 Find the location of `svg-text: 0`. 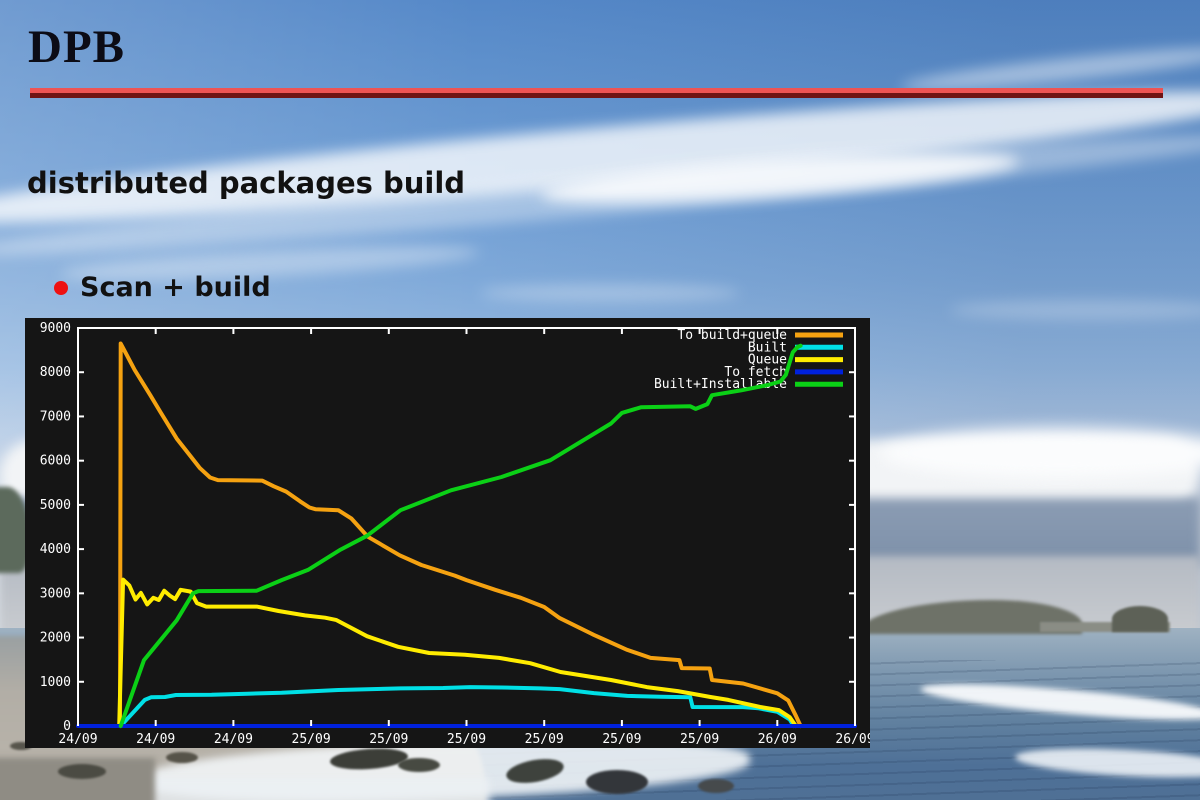

svg-text: 0 is located at coordinates (67, 726).